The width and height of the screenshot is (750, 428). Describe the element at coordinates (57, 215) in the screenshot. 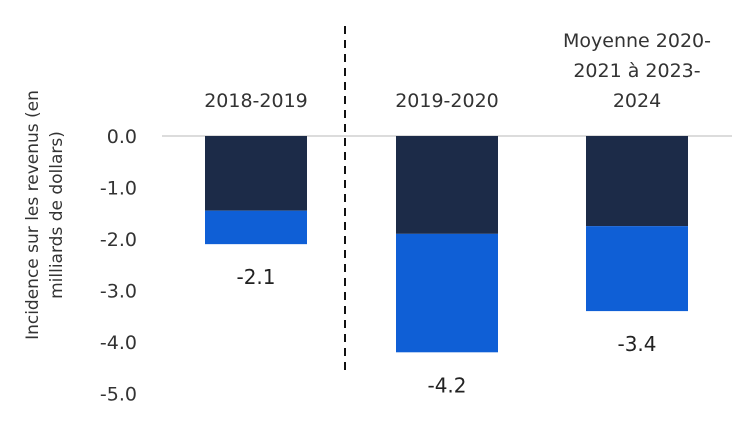

I see `y-axis-title-line: milliards de dollars)` at that location.